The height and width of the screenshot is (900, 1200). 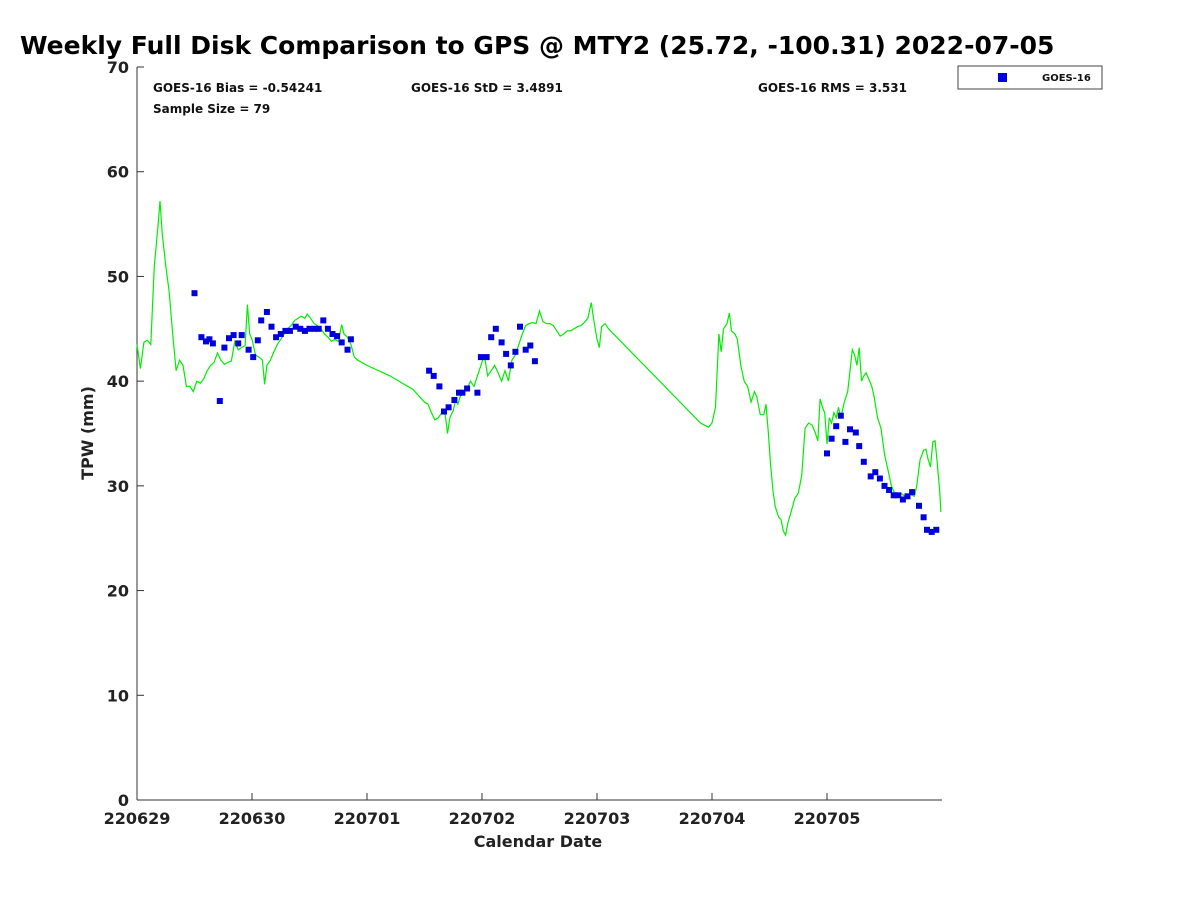 What do you see at coordinates (1002, 77) in the screenshot?
I see `legend-marker` at bounding box center [1002, 77].